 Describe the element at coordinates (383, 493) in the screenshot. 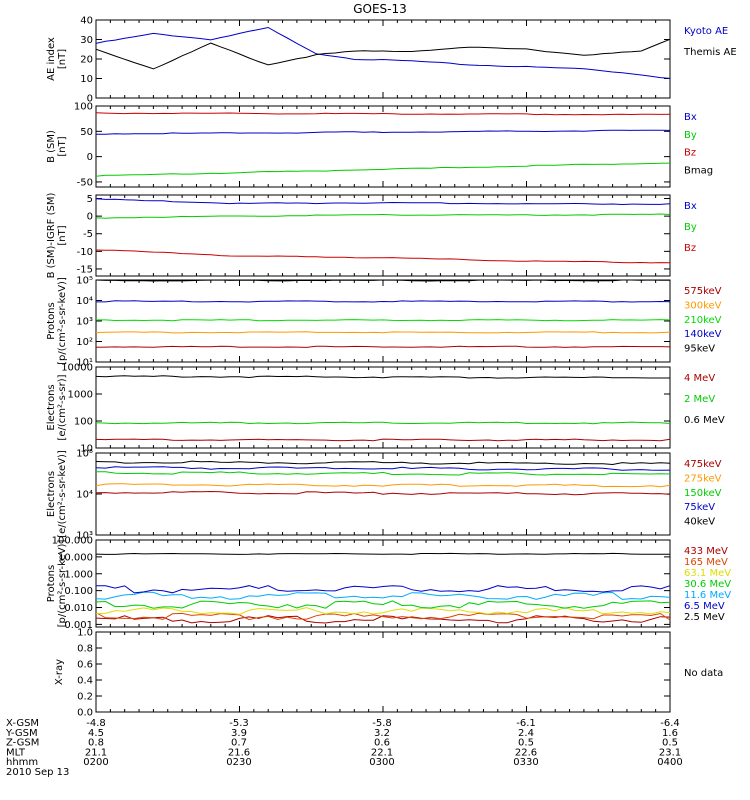

I see `series-line-475kev` at that location.